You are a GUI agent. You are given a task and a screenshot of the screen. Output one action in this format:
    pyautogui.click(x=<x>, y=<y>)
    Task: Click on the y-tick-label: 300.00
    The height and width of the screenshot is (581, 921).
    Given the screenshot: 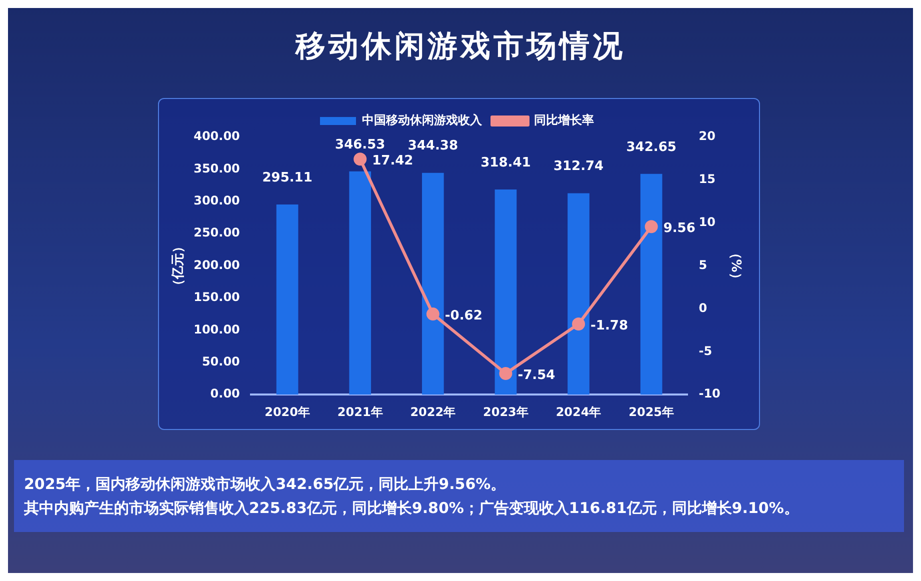 What is the action you would take?
    pyautogui.click(x=217, y=201)
    